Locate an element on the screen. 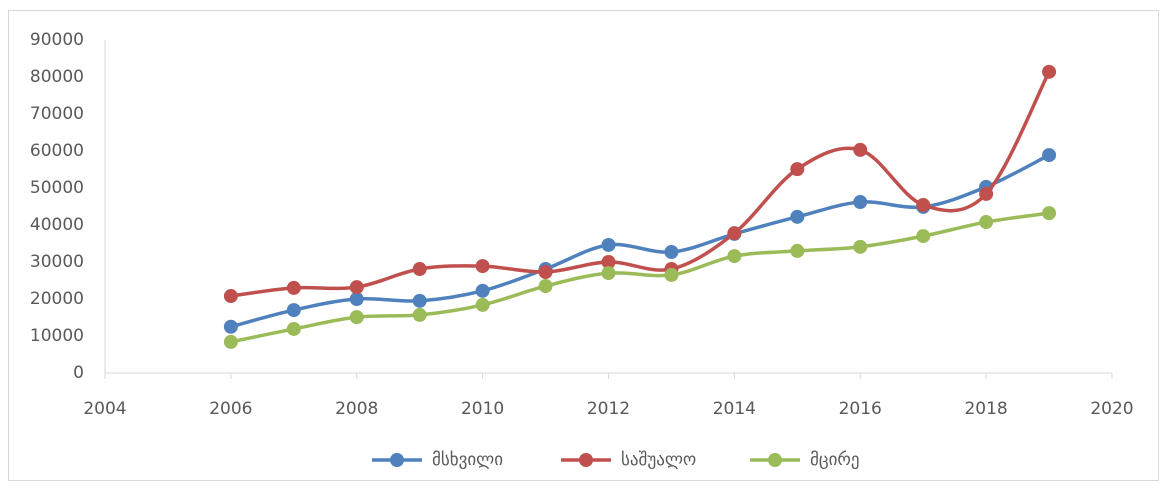 The height and width of the screenshot is (492, 1167). x-tick-label: 2006 is located at coordinates (230, 409).